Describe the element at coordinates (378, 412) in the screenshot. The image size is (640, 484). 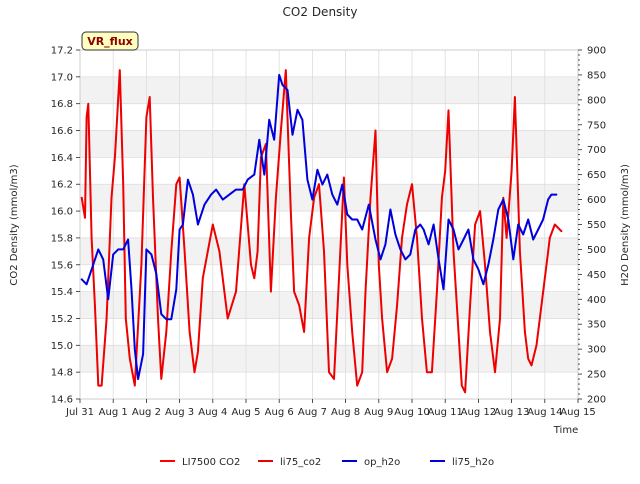
I see `x-tick-label: Aug 9` at that location.